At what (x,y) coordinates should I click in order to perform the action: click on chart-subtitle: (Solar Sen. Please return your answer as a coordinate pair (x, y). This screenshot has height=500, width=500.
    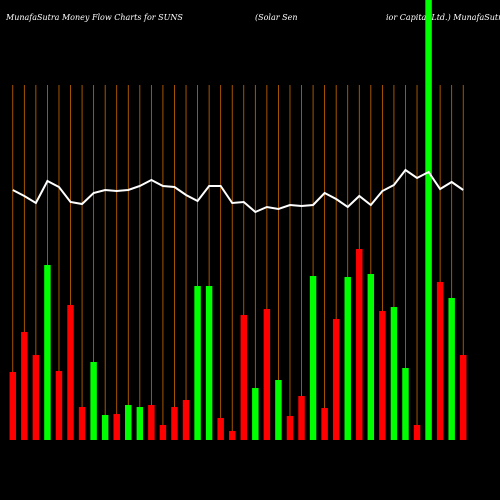
    Looking at the image, I should click on (276, 17).